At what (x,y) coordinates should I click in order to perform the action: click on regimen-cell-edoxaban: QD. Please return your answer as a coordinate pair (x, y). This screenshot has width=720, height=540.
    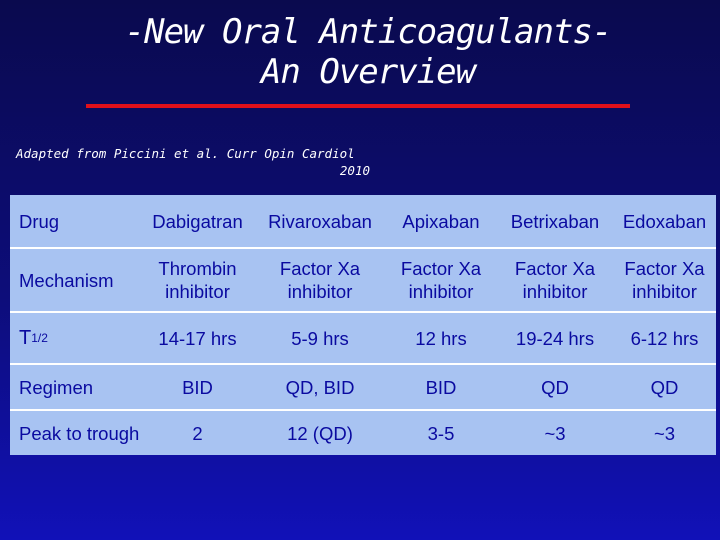
    Looking at the image, I should click on (664, 387).